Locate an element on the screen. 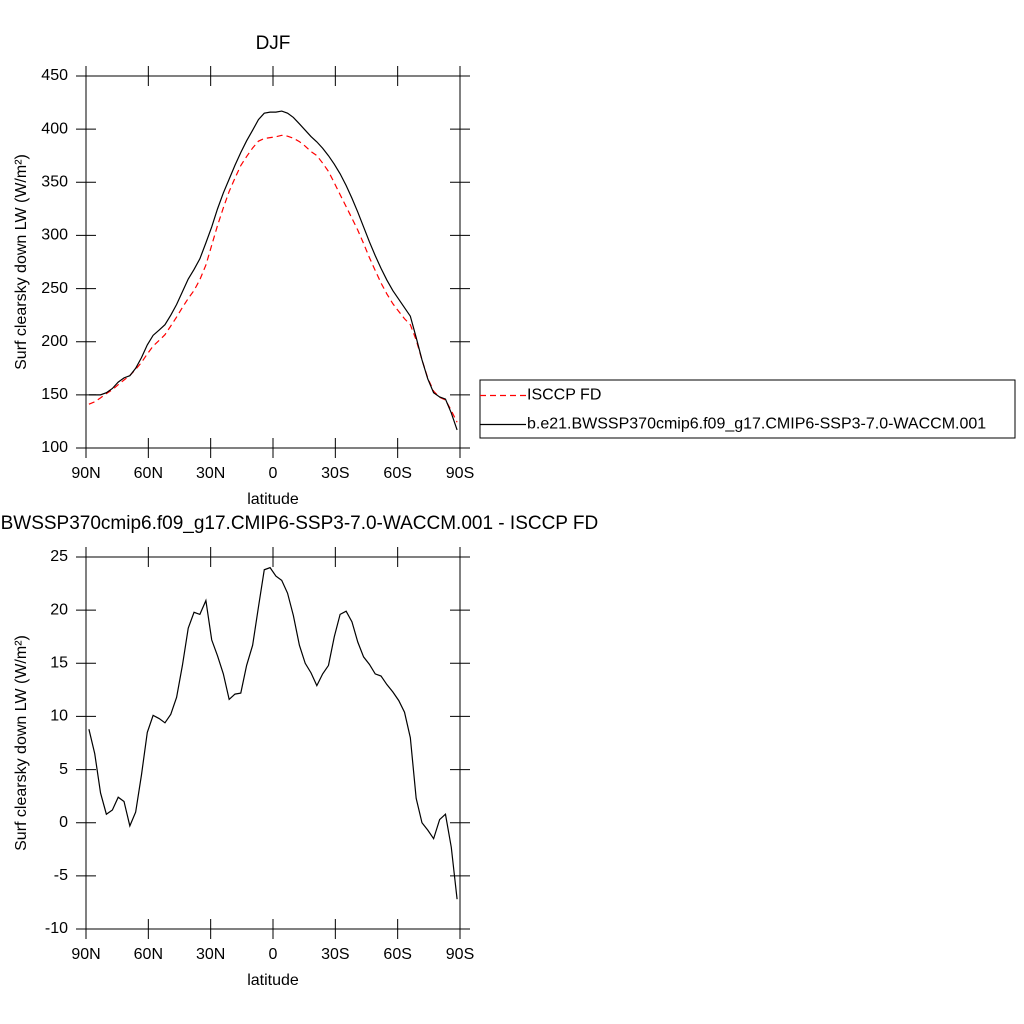  y-tick-label: 5 is located at coordinates (63, 769).